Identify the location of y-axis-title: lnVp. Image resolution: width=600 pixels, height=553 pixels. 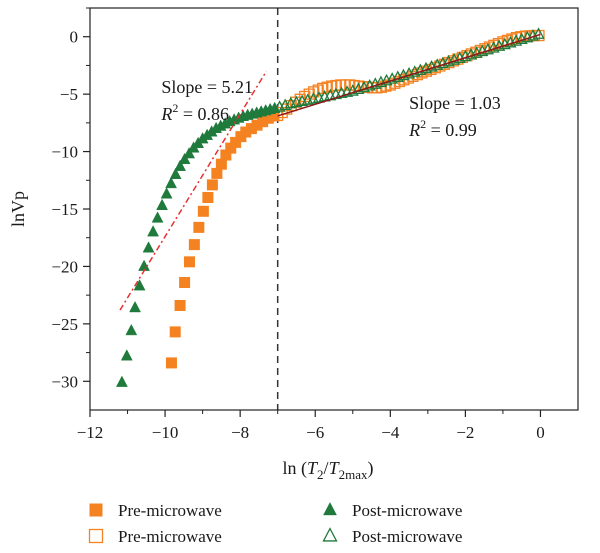
(18, 209).